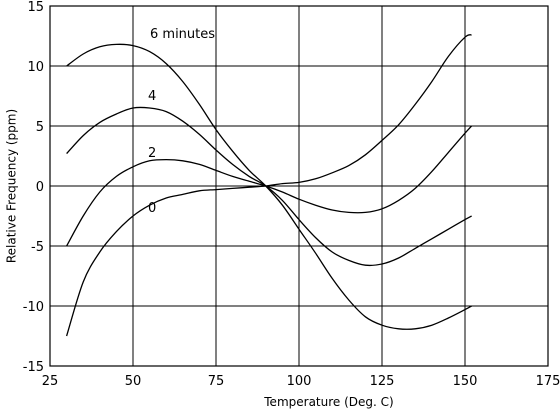 The image size is (560, 410). What do you see at coordinates (548, 381) in the screenshot?
I see `x-tick-label: 175` at bounding box center [548, 381].